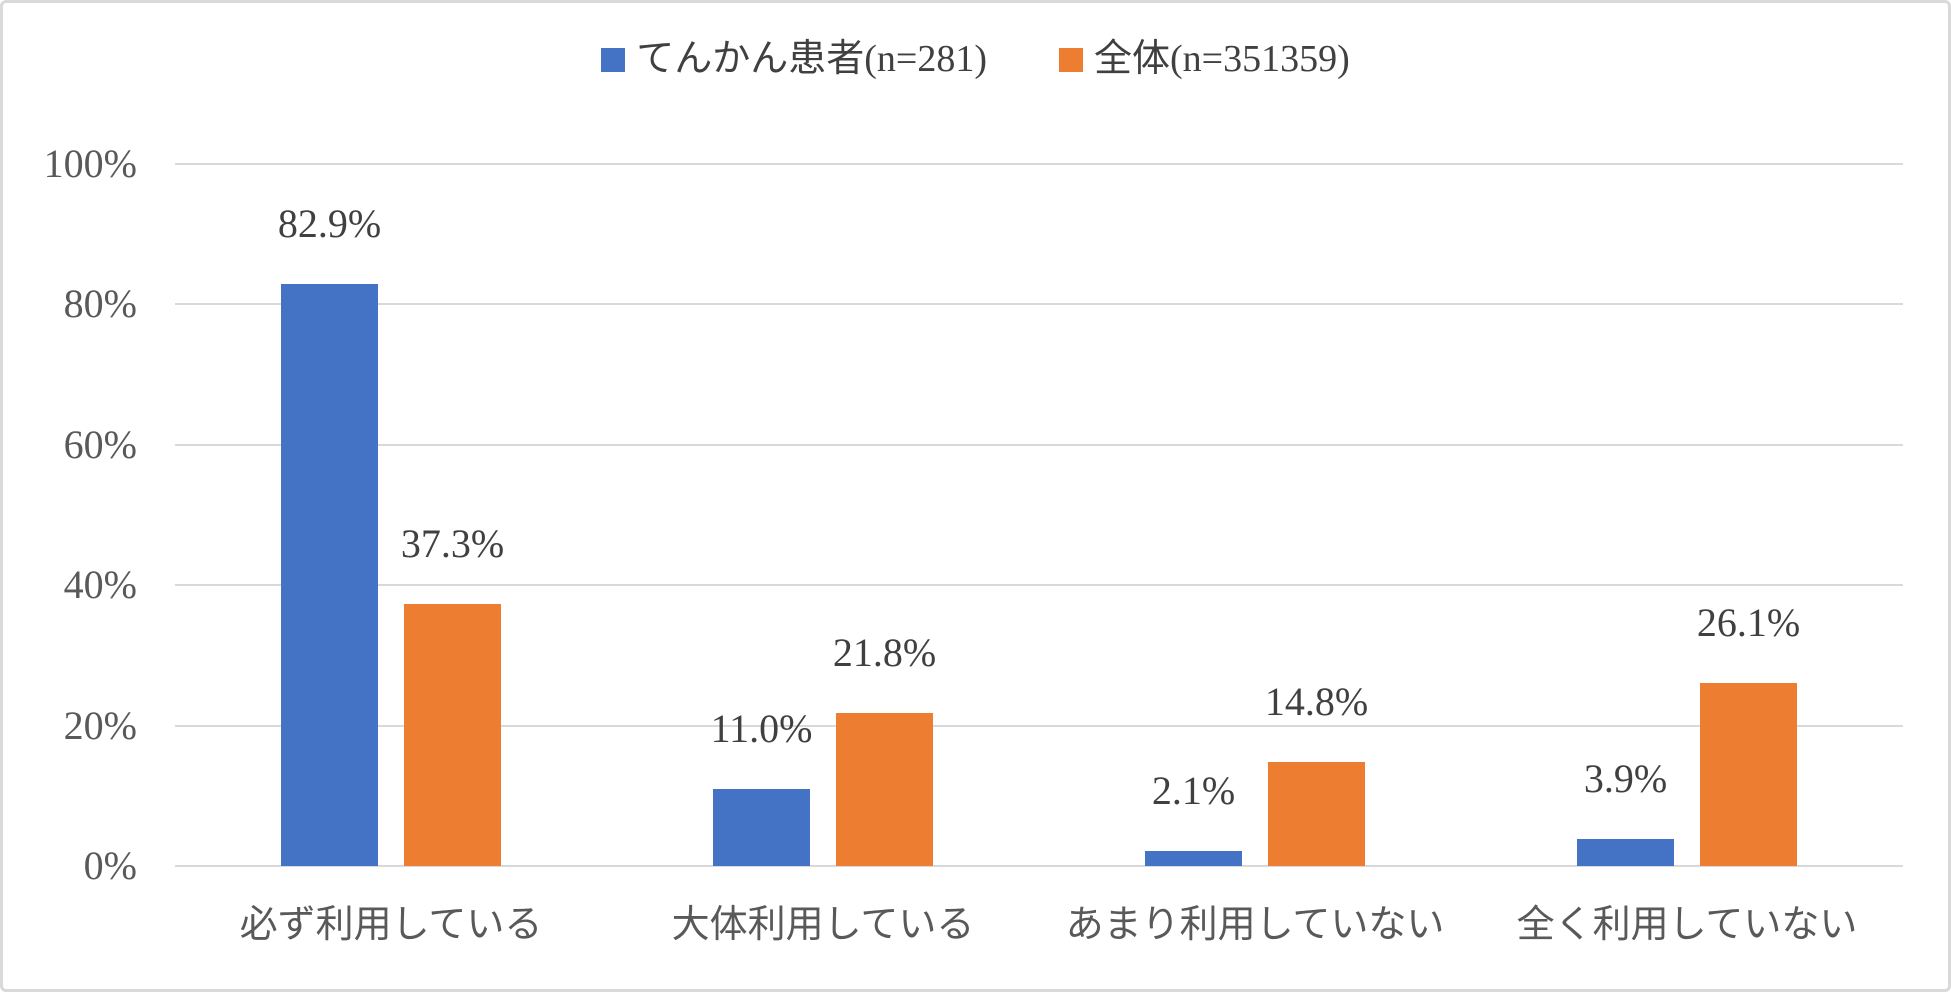  Describe the element at coordinates (884, 652) in the screenshot. I see `bar-value-label: 21.8%` at that location.